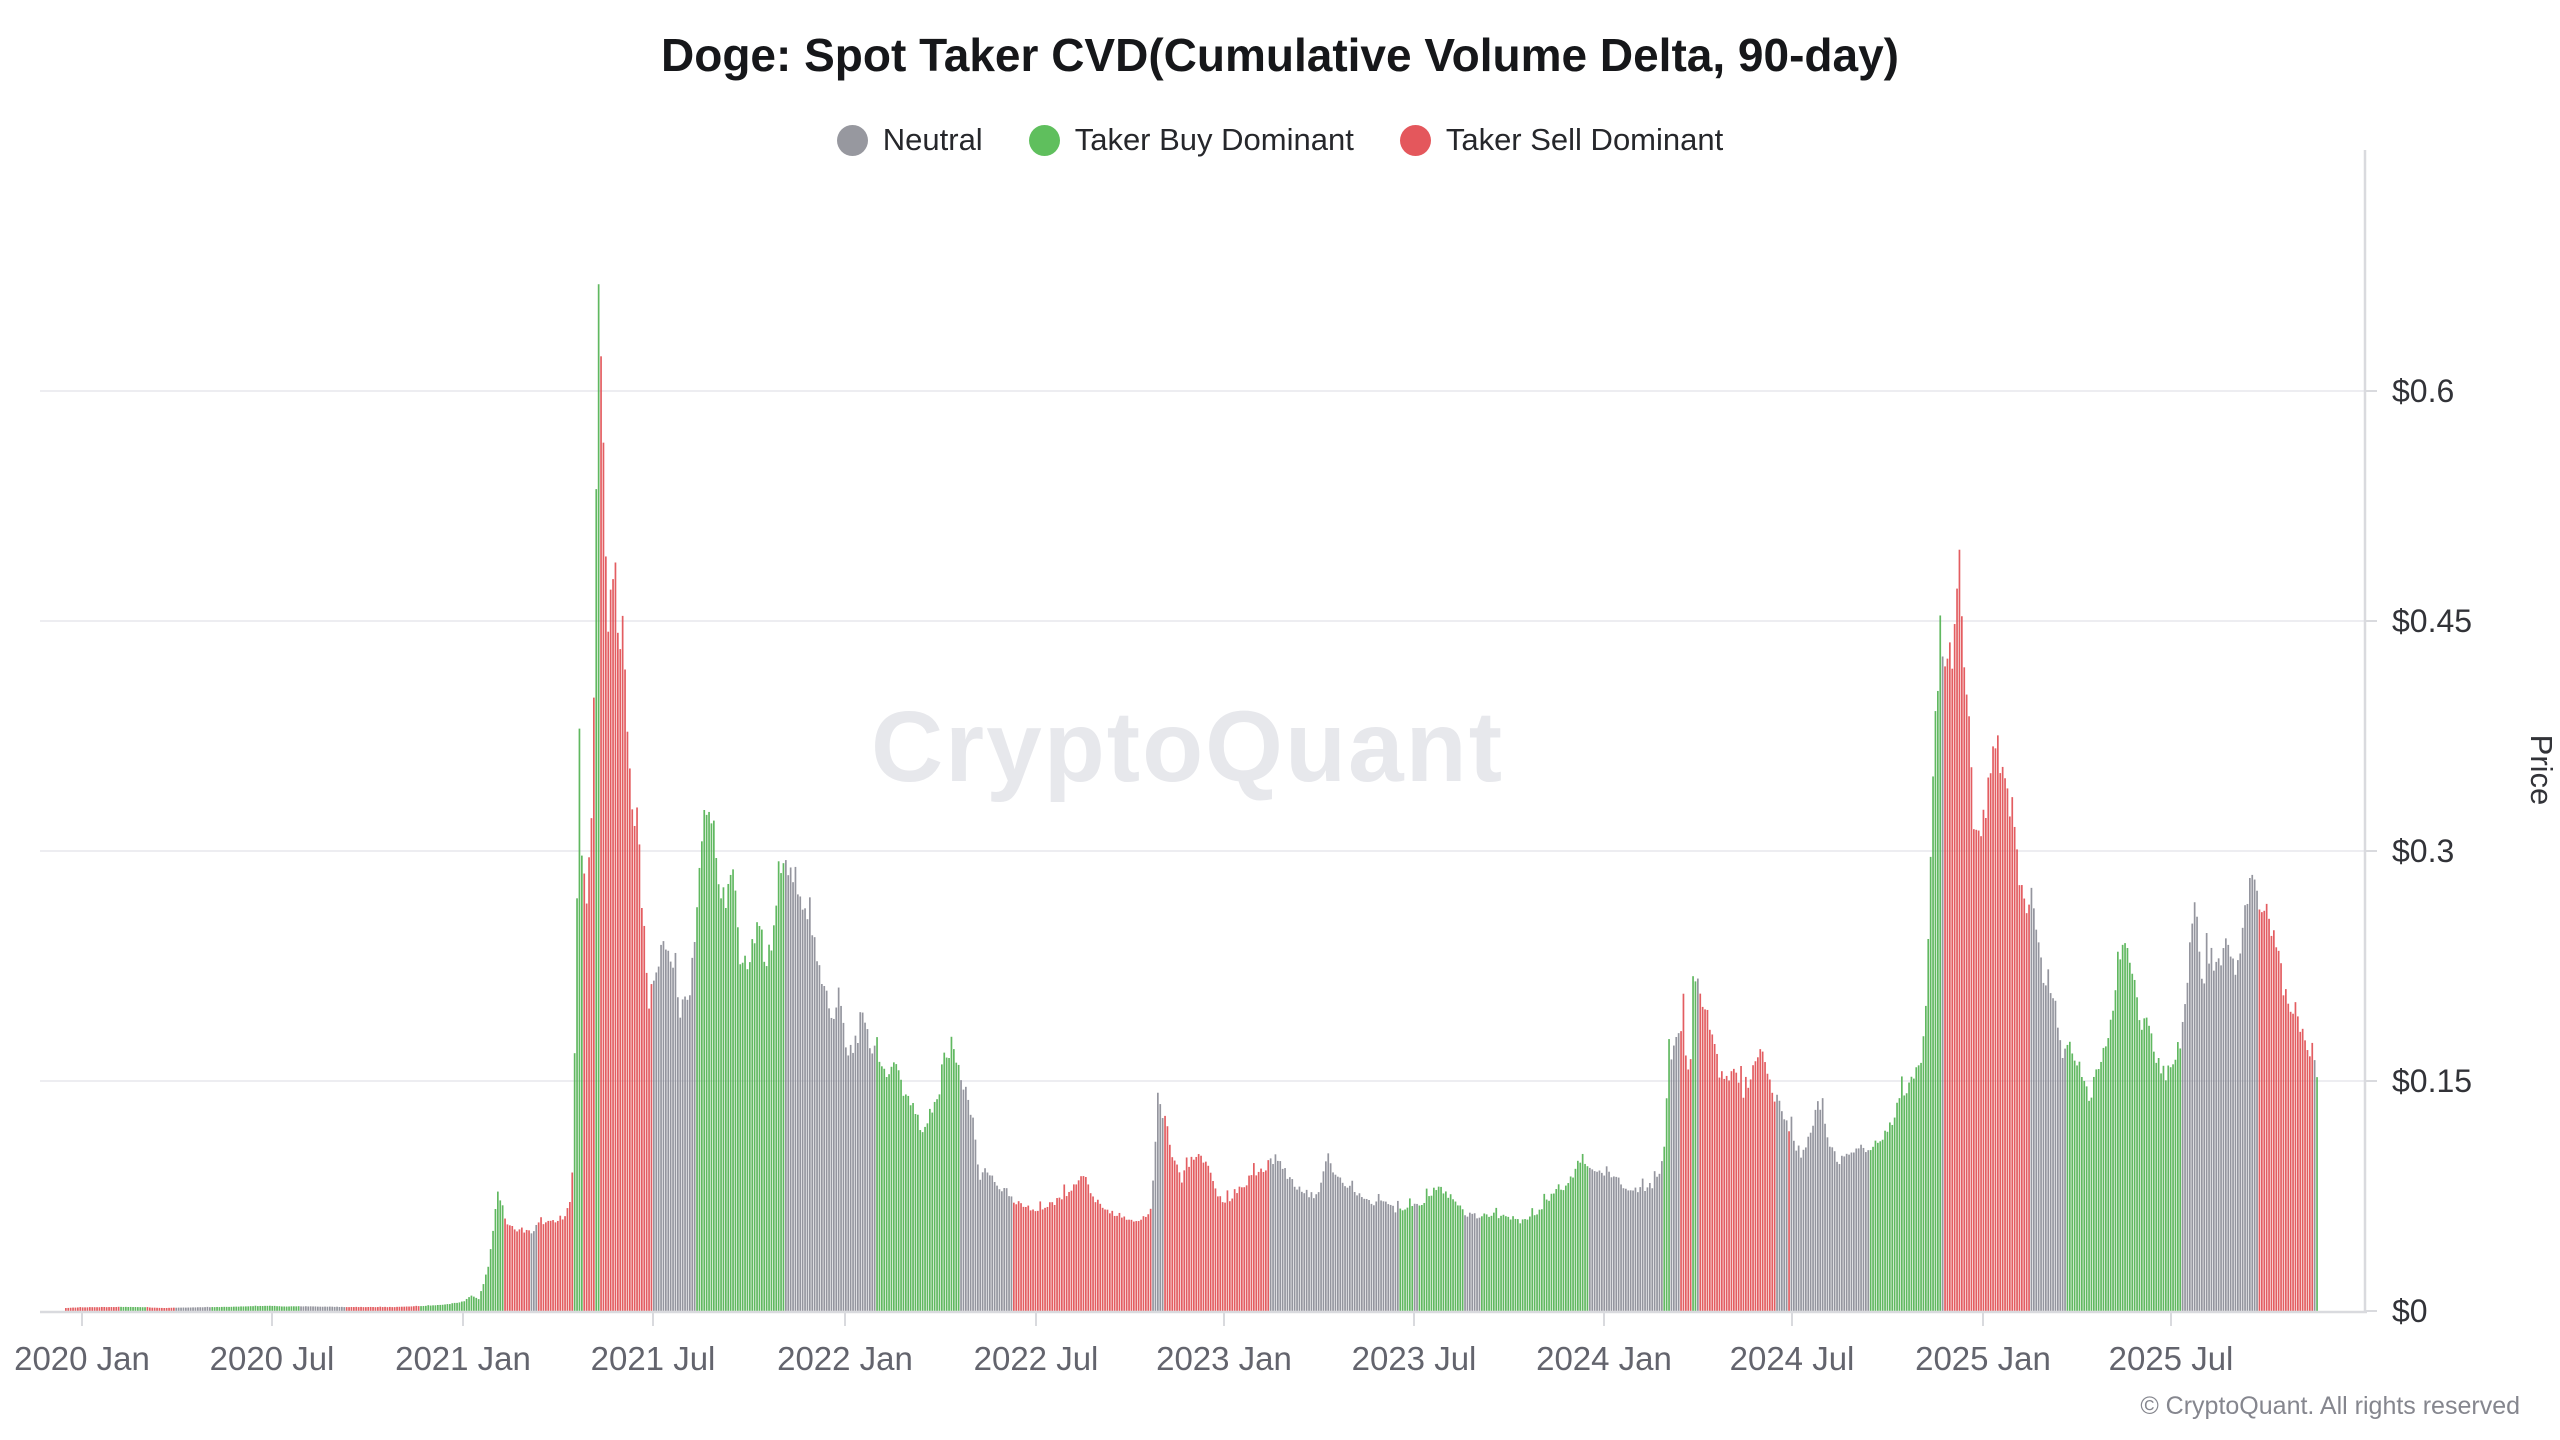 This screenshot has height=1440, width=2560. What do you see at coordinates (1036, 1358) in the screenshot?
I see `x-tick-label: 2022 Jul` at bounding box center [1036, 1358].